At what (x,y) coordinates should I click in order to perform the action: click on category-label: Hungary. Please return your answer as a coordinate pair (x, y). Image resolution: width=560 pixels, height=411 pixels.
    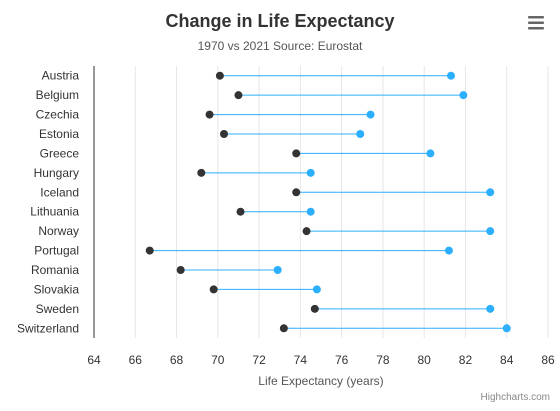
    Looking at the image, I should click on (56, 173).